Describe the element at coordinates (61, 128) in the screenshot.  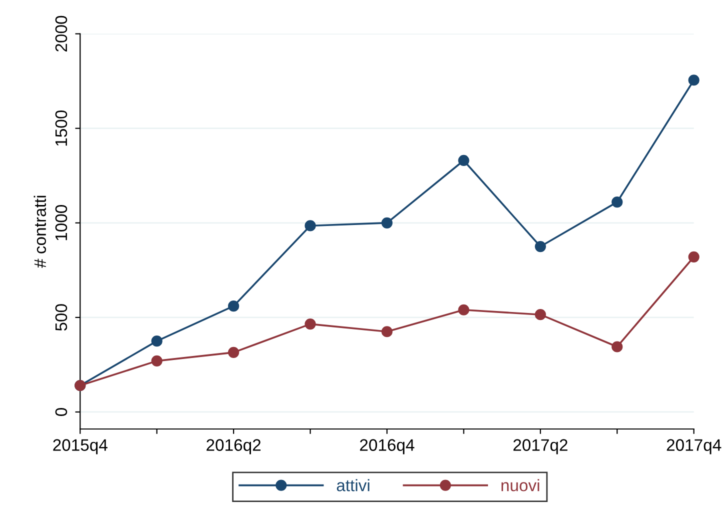
I see `y-tick-label: 1500` at that location.